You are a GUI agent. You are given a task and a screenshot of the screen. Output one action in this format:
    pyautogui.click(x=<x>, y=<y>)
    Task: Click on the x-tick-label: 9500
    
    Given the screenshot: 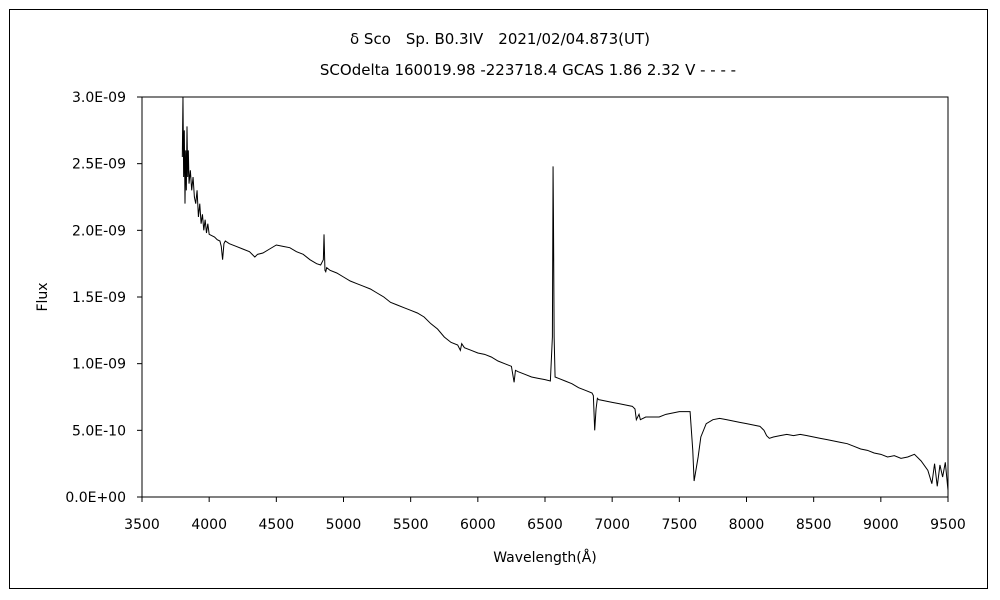 What is the action you would take?
    pyautogui.click(x=948, y=525)
    